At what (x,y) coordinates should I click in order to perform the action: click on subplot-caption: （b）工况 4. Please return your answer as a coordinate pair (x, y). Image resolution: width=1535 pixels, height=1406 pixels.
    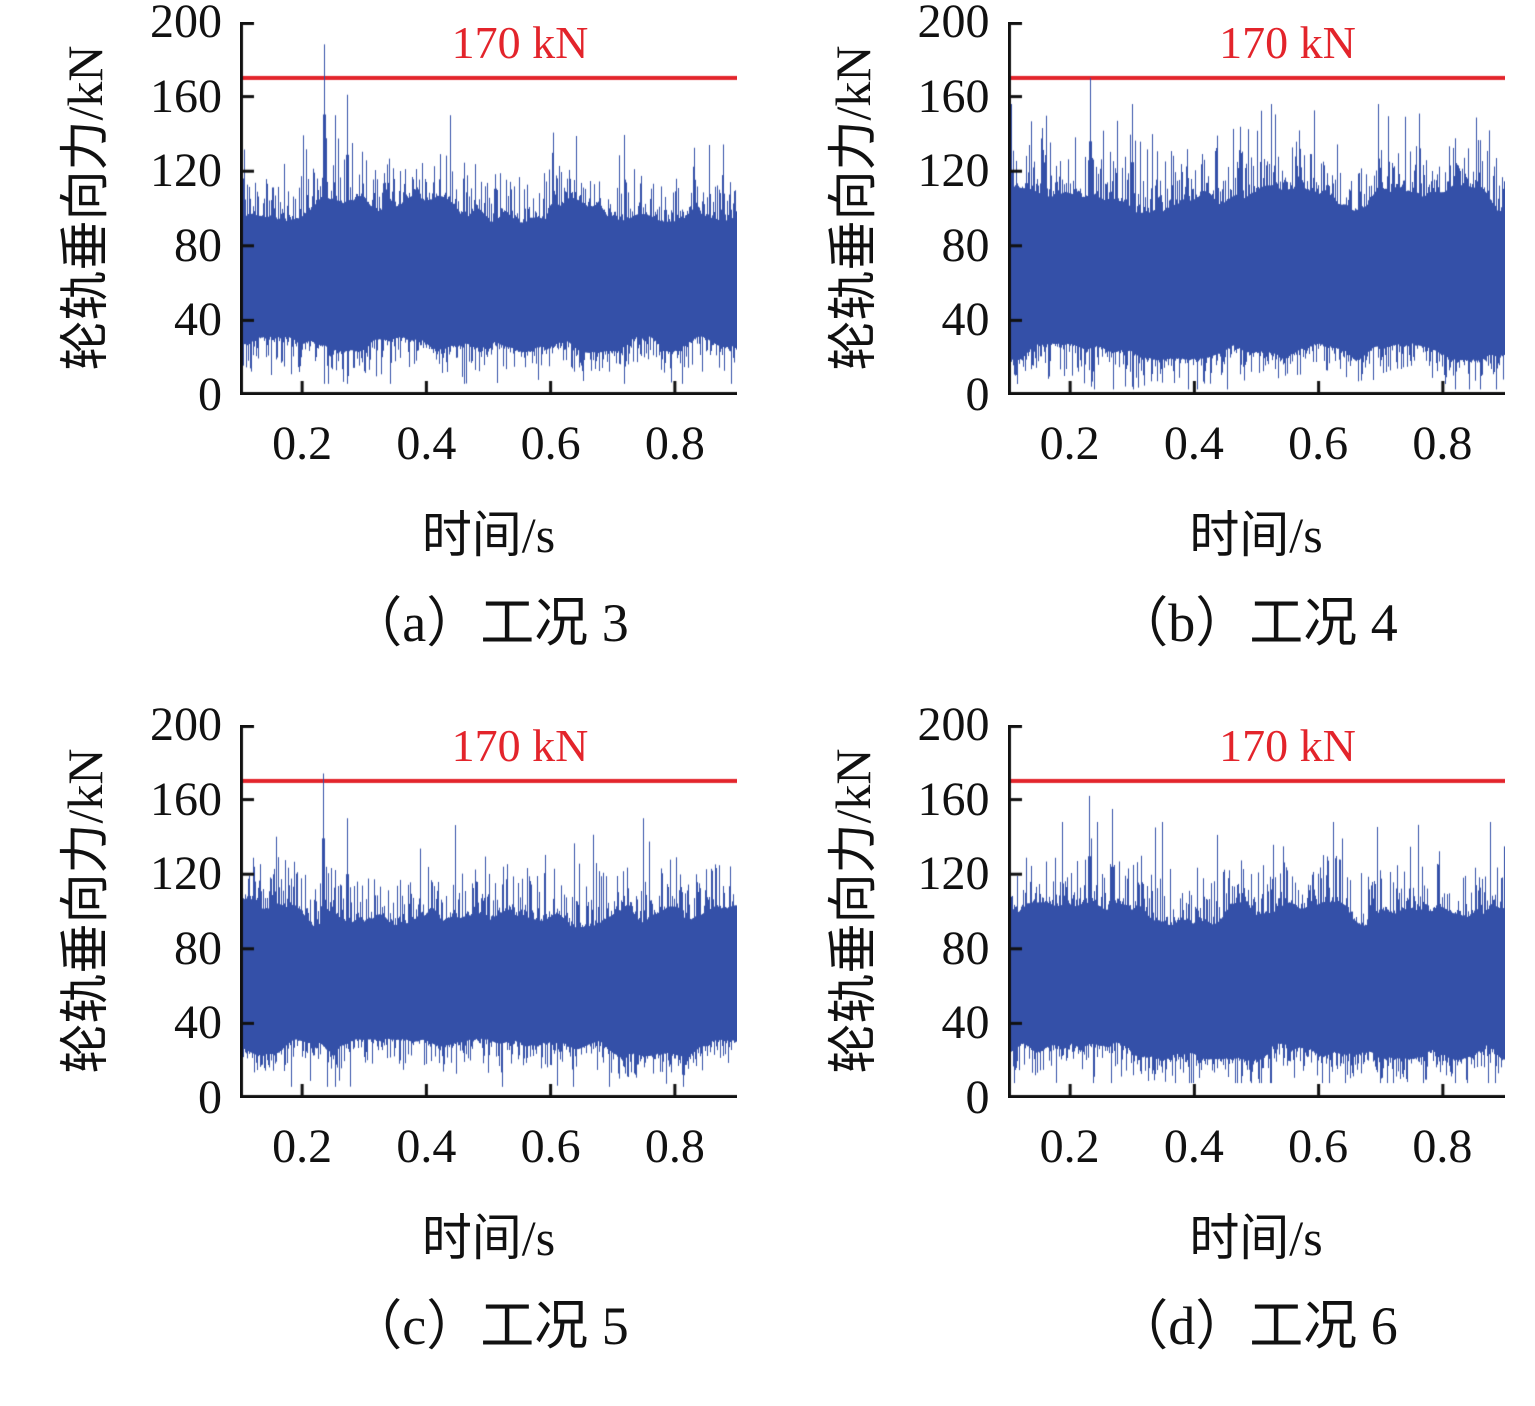
    Looking at the image, I should click on (1256, 623).